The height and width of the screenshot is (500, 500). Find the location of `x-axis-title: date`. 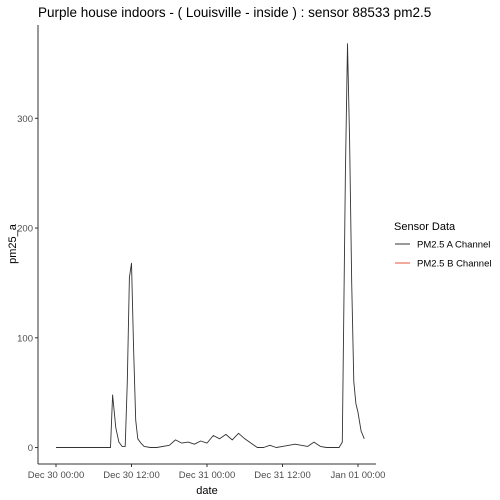

x-axis-title: date is located at coordinates (206, 491).